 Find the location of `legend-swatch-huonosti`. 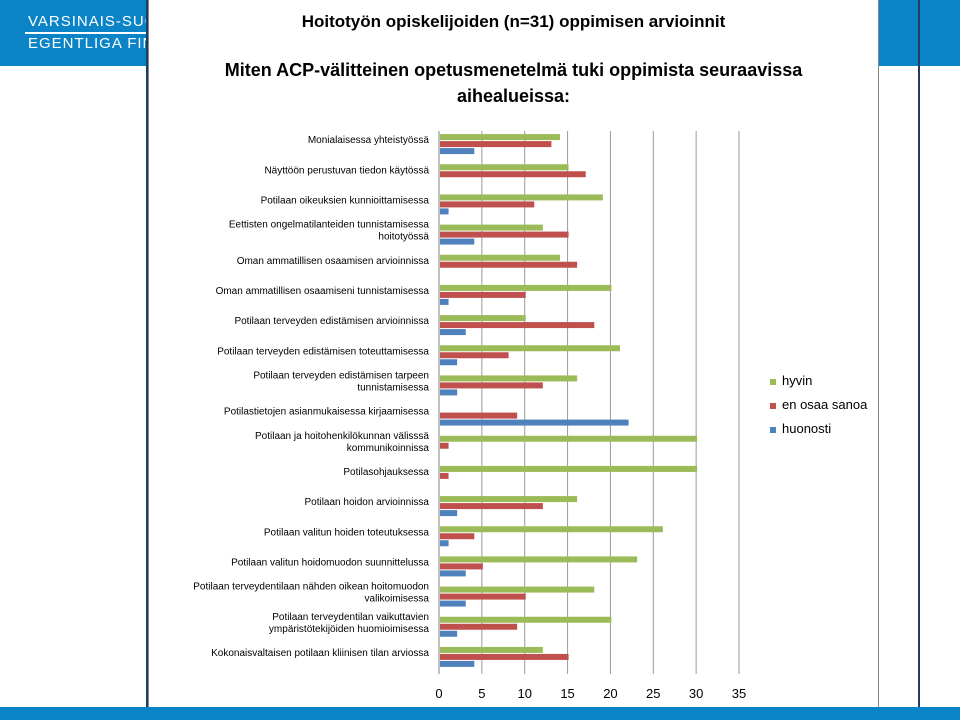

legend-swatch-huonosti is located at coordinates (773, 430).